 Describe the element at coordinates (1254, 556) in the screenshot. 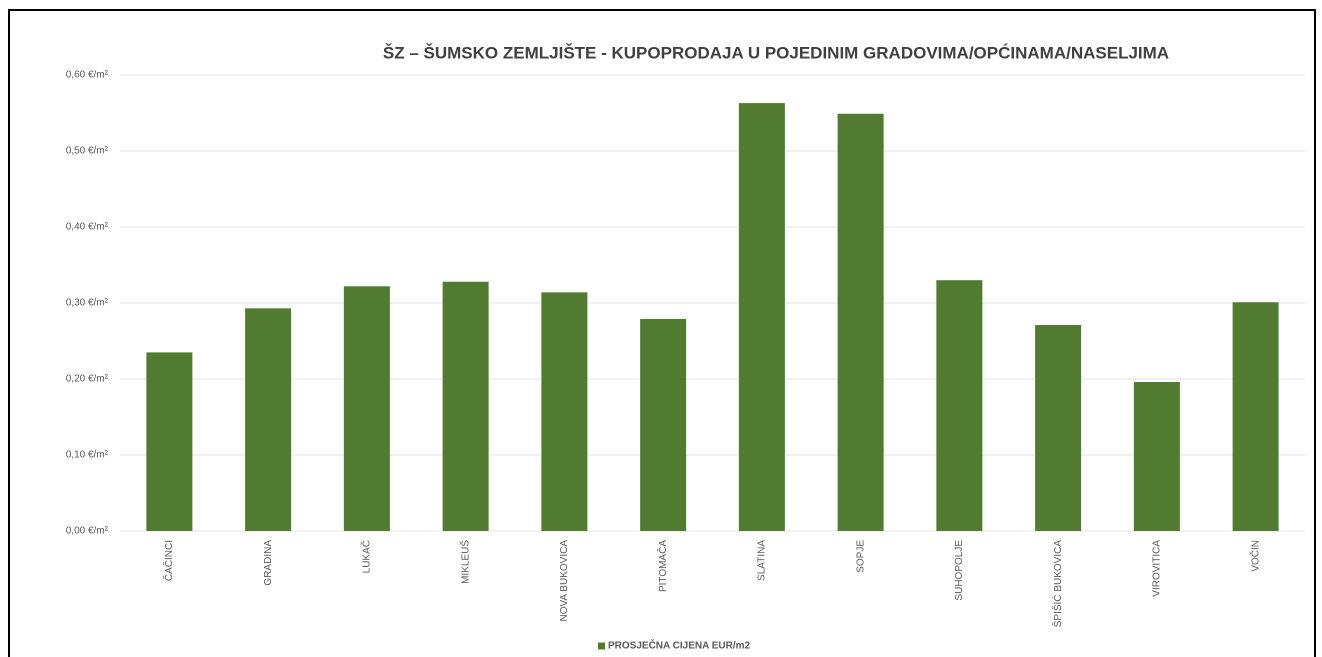

I see `x-tick-label: VOČIN` at that location.